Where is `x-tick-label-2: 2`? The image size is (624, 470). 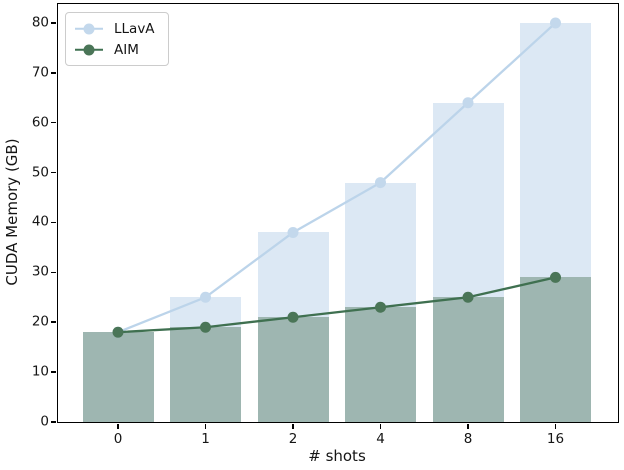
x-tick-label-2: 2 is located at coordinates (293, 439).